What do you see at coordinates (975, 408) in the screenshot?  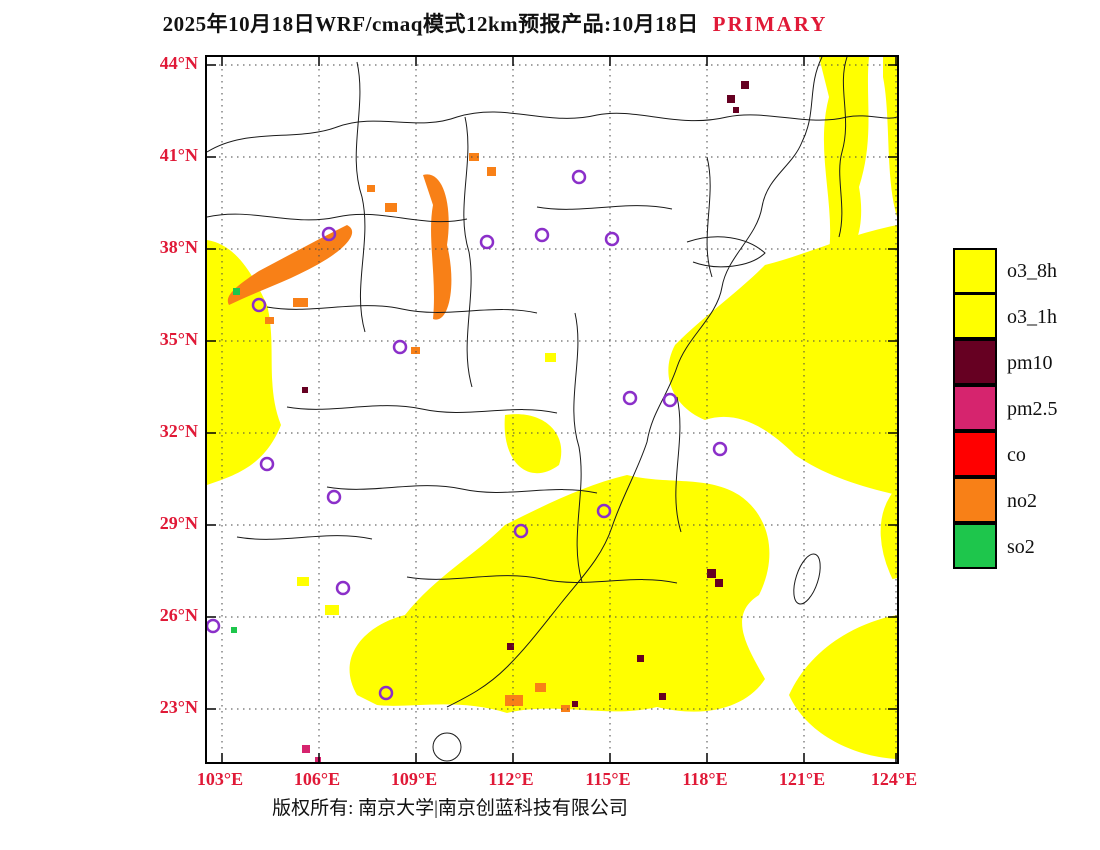 I see `pm25-swatch` at bounding box center [975, 408].